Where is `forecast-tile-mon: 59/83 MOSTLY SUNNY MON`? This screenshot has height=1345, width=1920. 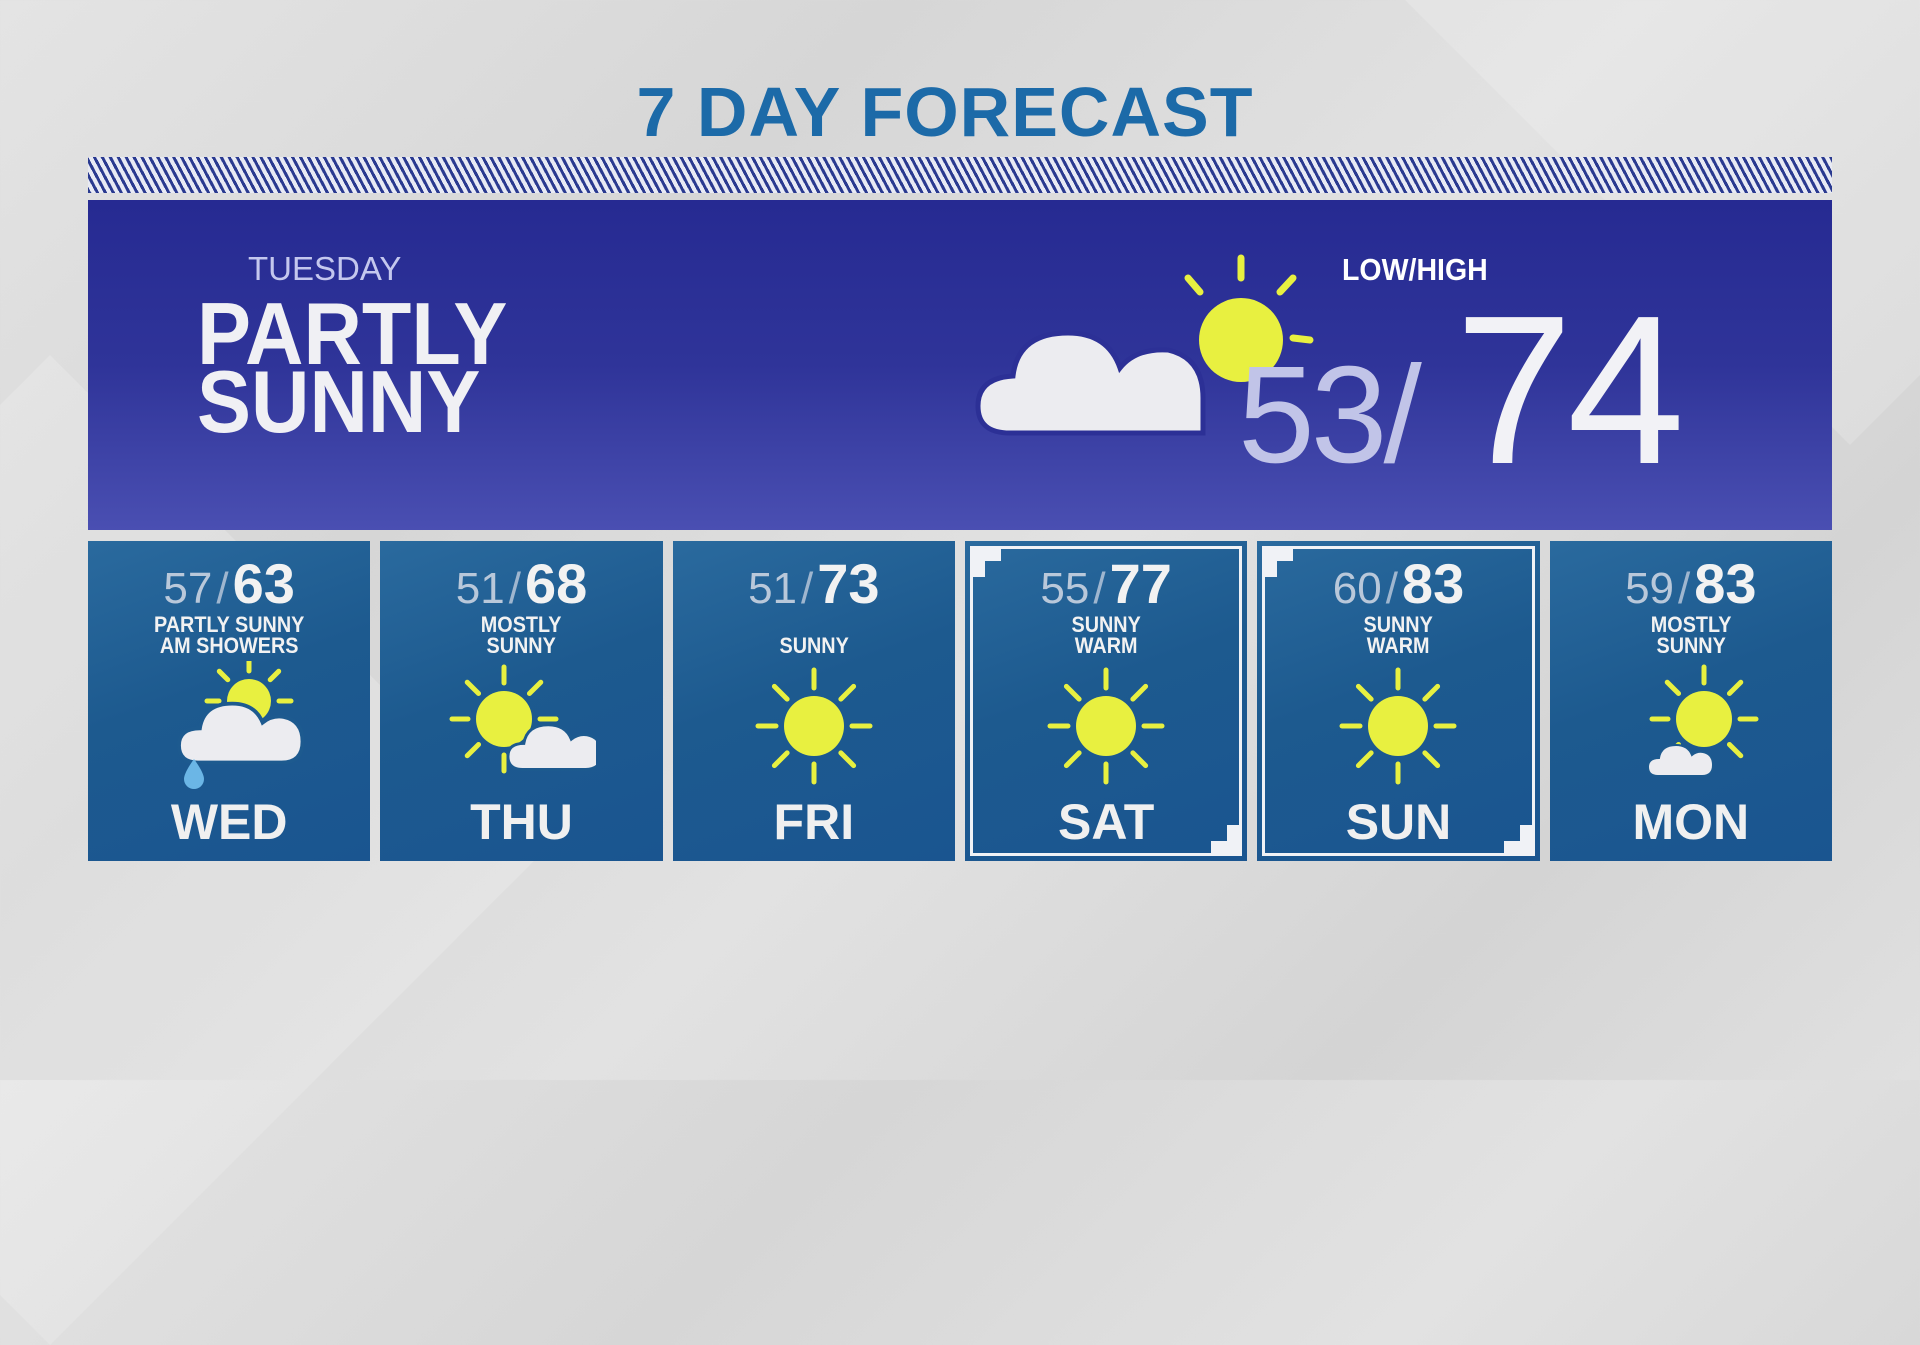
forecast-tile-mon: 59/83 MOSTLY SUNNY MON is located at coordinates (1690, 701).